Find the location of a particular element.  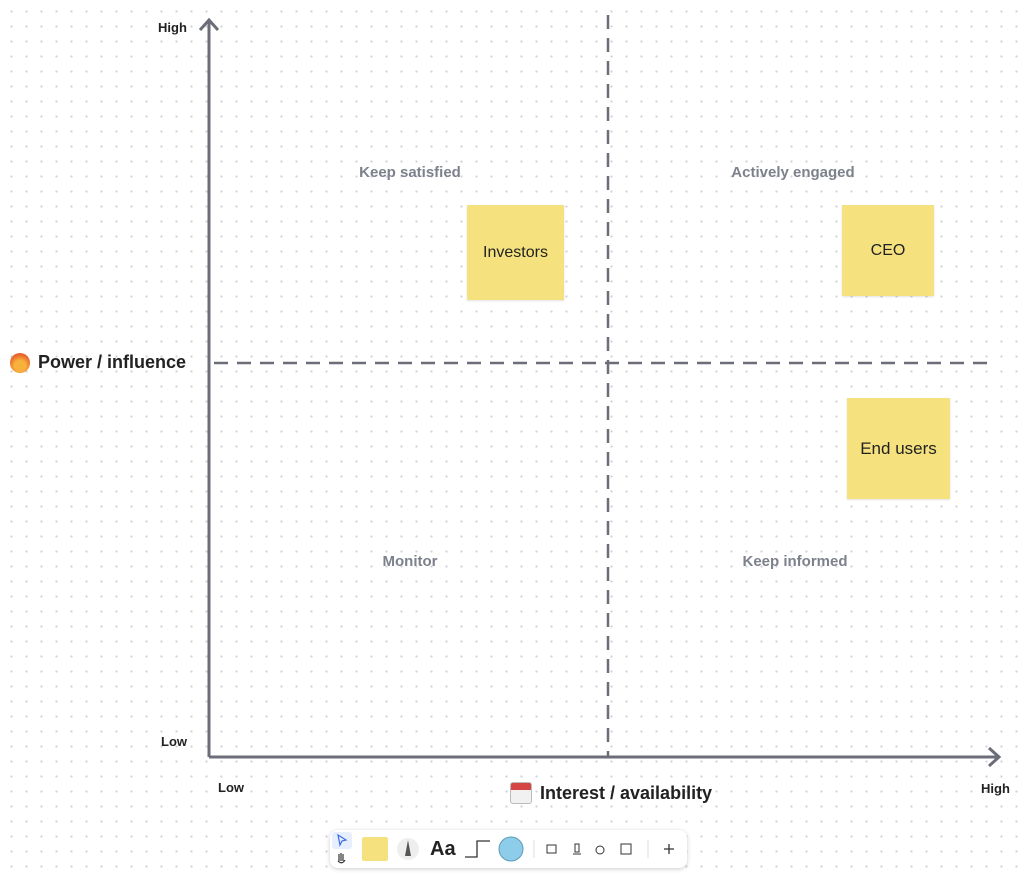

sticky-note: End users is located at coordinates (898, 448).